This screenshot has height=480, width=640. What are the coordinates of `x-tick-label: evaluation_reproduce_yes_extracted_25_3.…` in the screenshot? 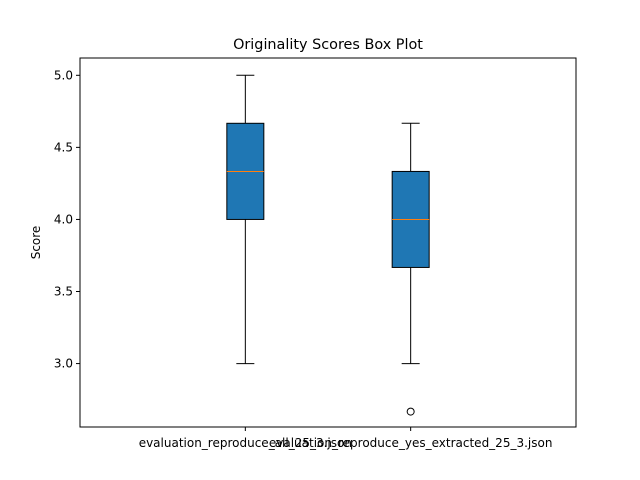 It's located at (411, 443).